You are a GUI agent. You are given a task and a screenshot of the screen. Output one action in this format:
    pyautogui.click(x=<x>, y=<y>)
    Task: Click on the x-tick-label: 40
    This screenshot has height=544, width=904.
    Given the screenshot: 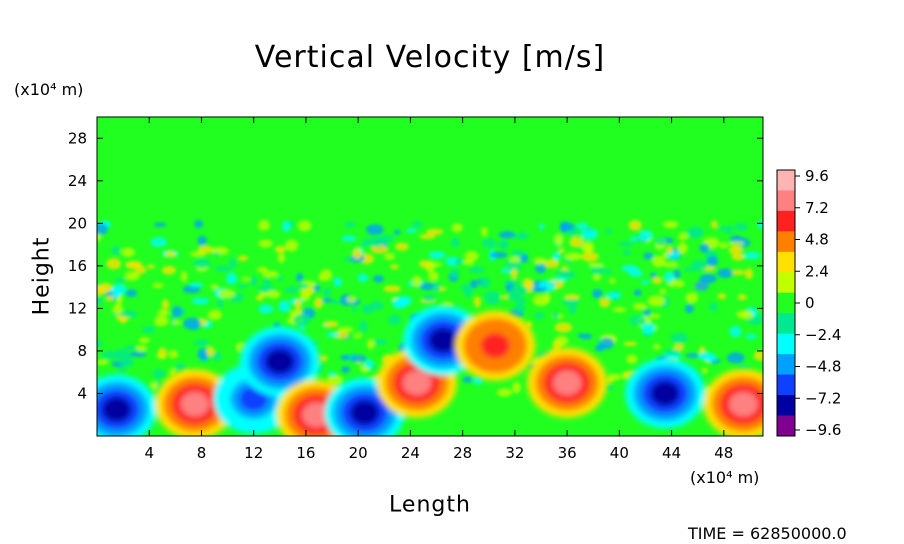 What is the action you would take?
    pyautogui.click(x=619, y=453)
    